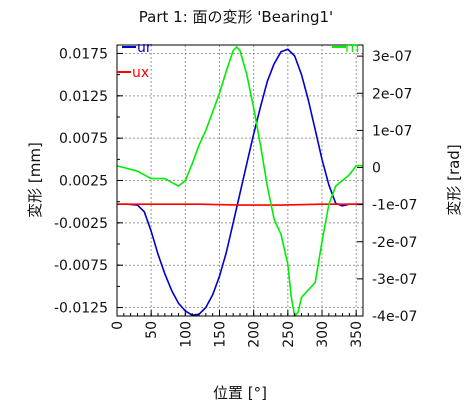  Describe the element at coordinates (392, 131) in the screenshot. I see `y-right-tick-label: 1e-07` at that location.